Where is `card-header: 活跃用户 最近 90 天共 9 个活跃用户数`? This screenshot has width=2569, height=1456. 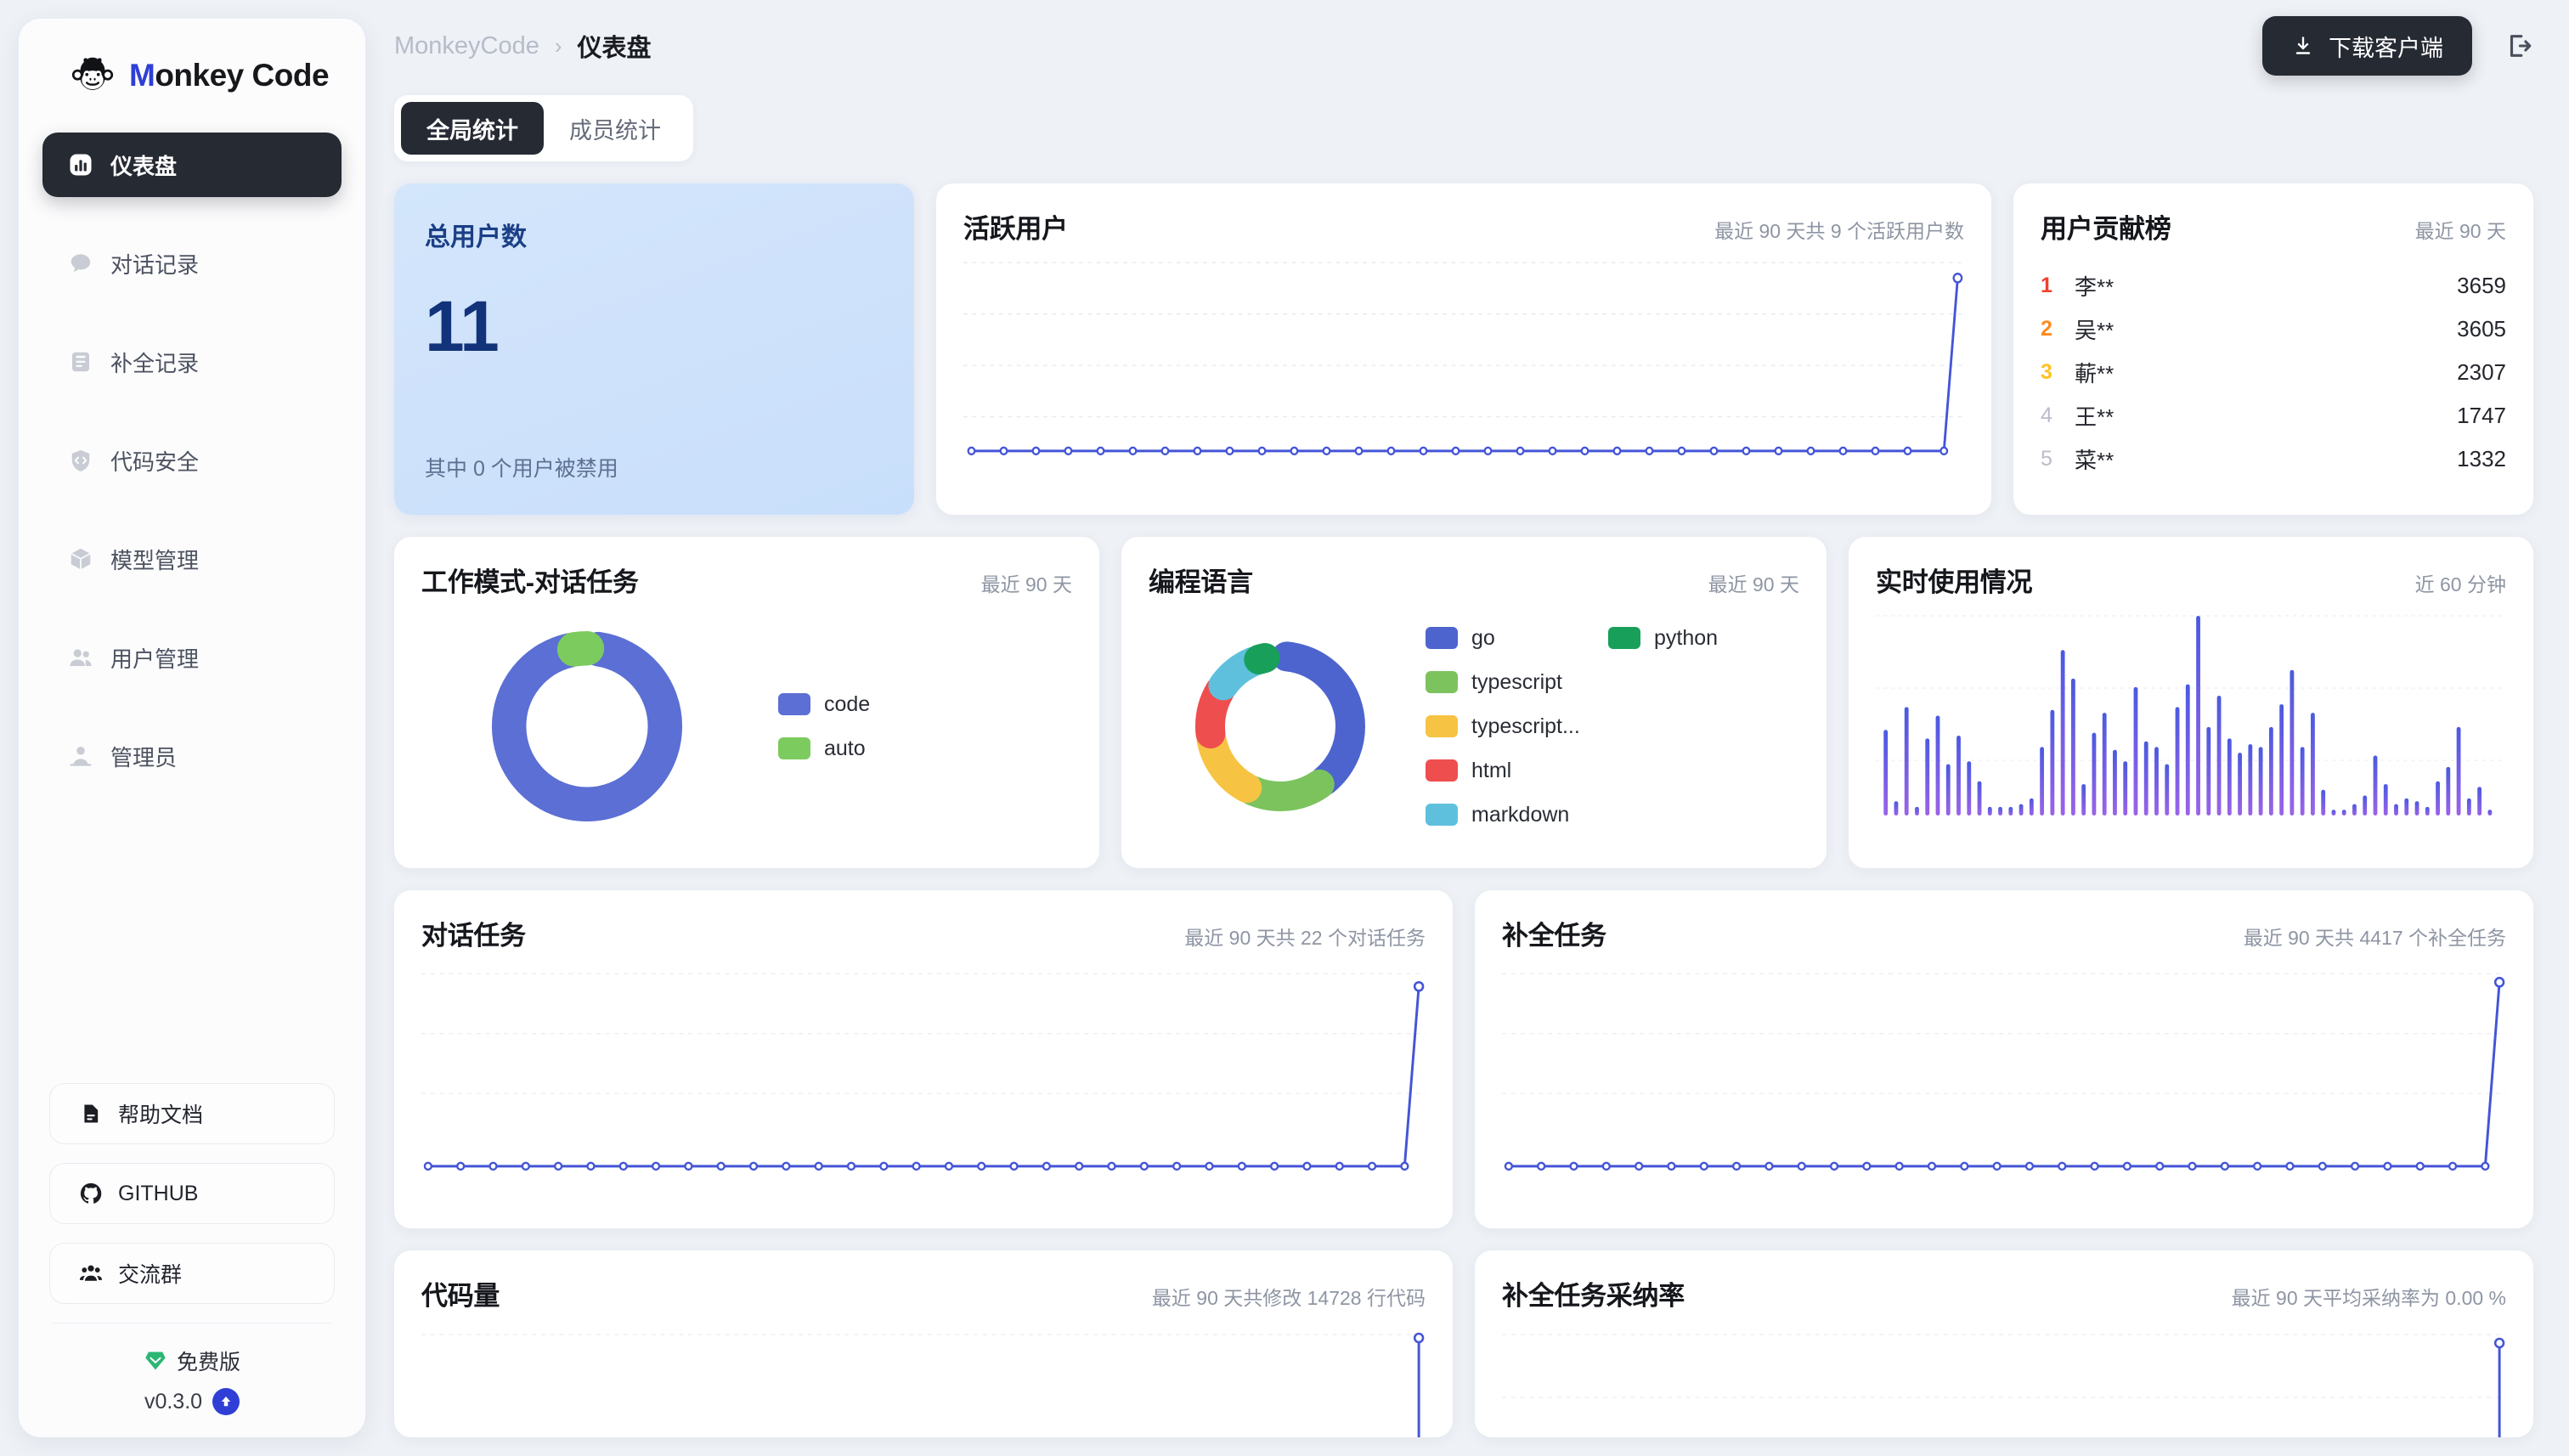 card-header: 活跃用户 最近 90 天共 9 个活跃用户数 is located at coordinates (1464, 226).